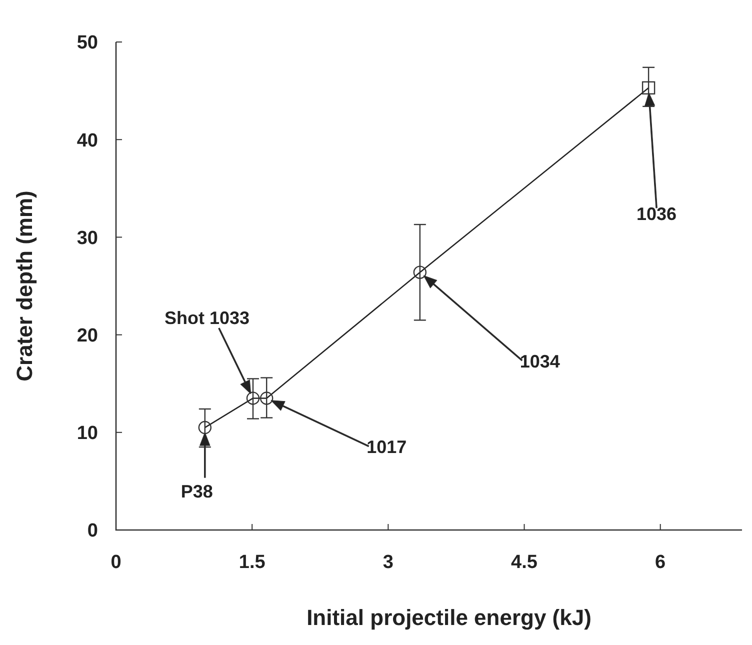 Image resolution: width=752 pixels, height=645 pixels. What do you see at coordinates (524, 562) in the screenshot?
I see `x-tick-label: 4.5` at bounding box center [524, 562].